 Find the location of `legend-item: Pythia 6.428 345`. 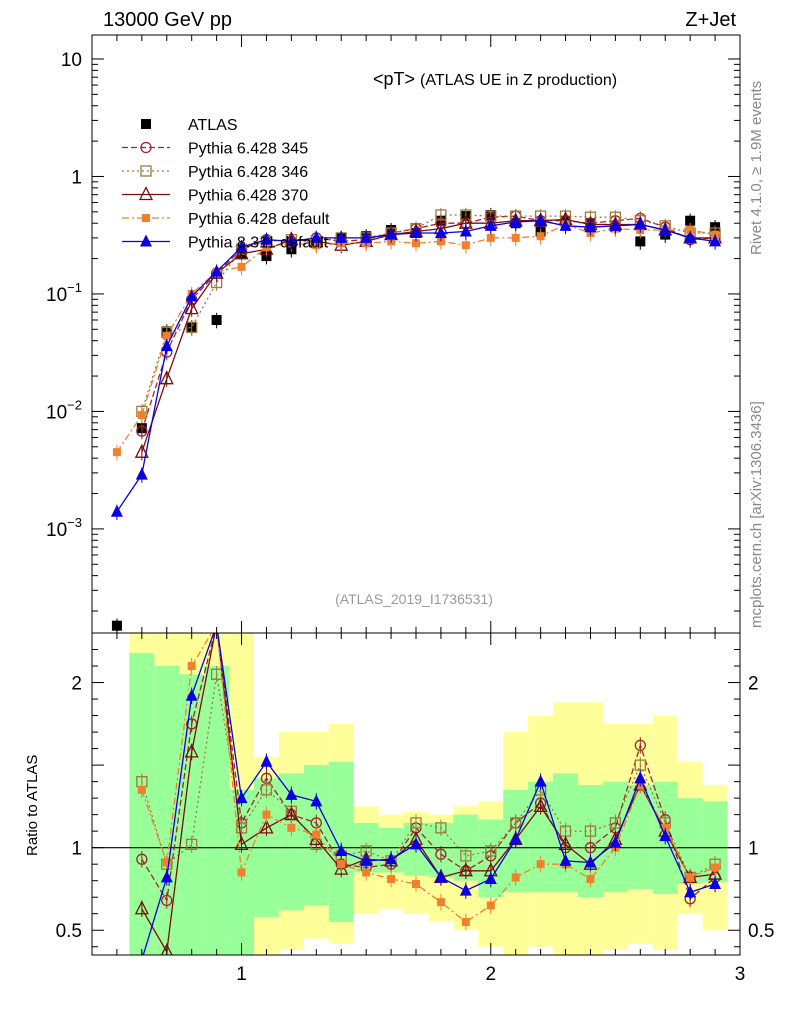

legend-item: Pythia 6.428 345 is located at coordinates (215, 149).